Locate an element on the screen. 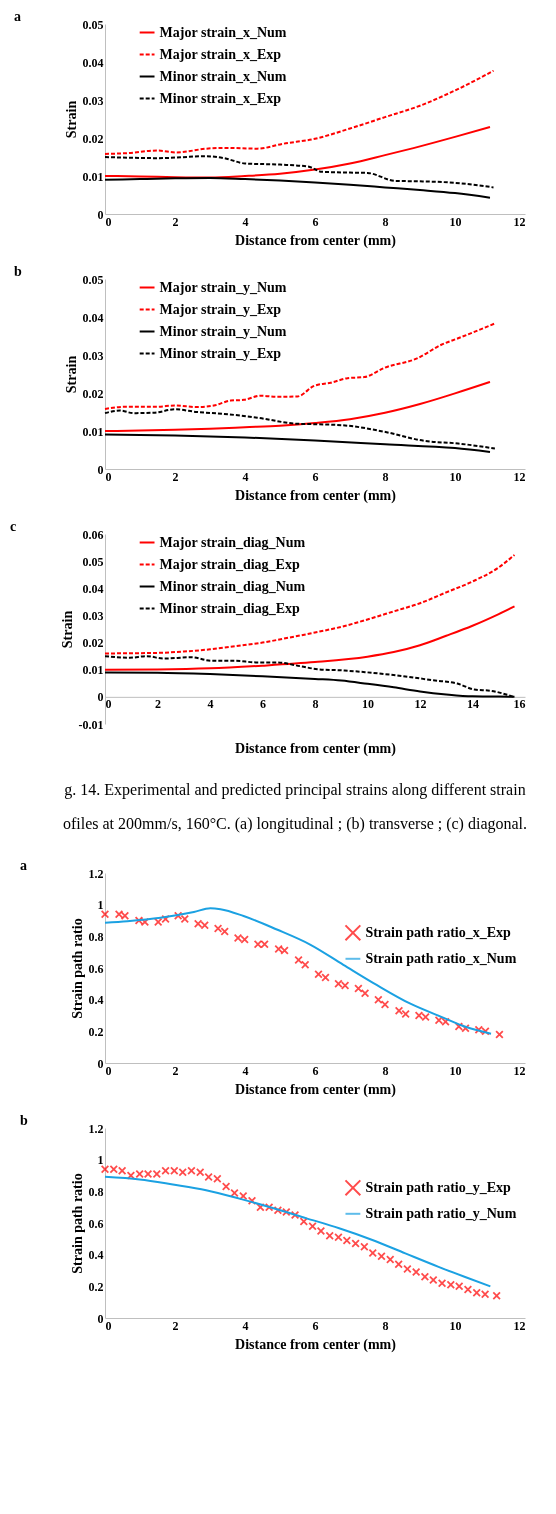  chart-title: c is located at coordinates (13, 526).